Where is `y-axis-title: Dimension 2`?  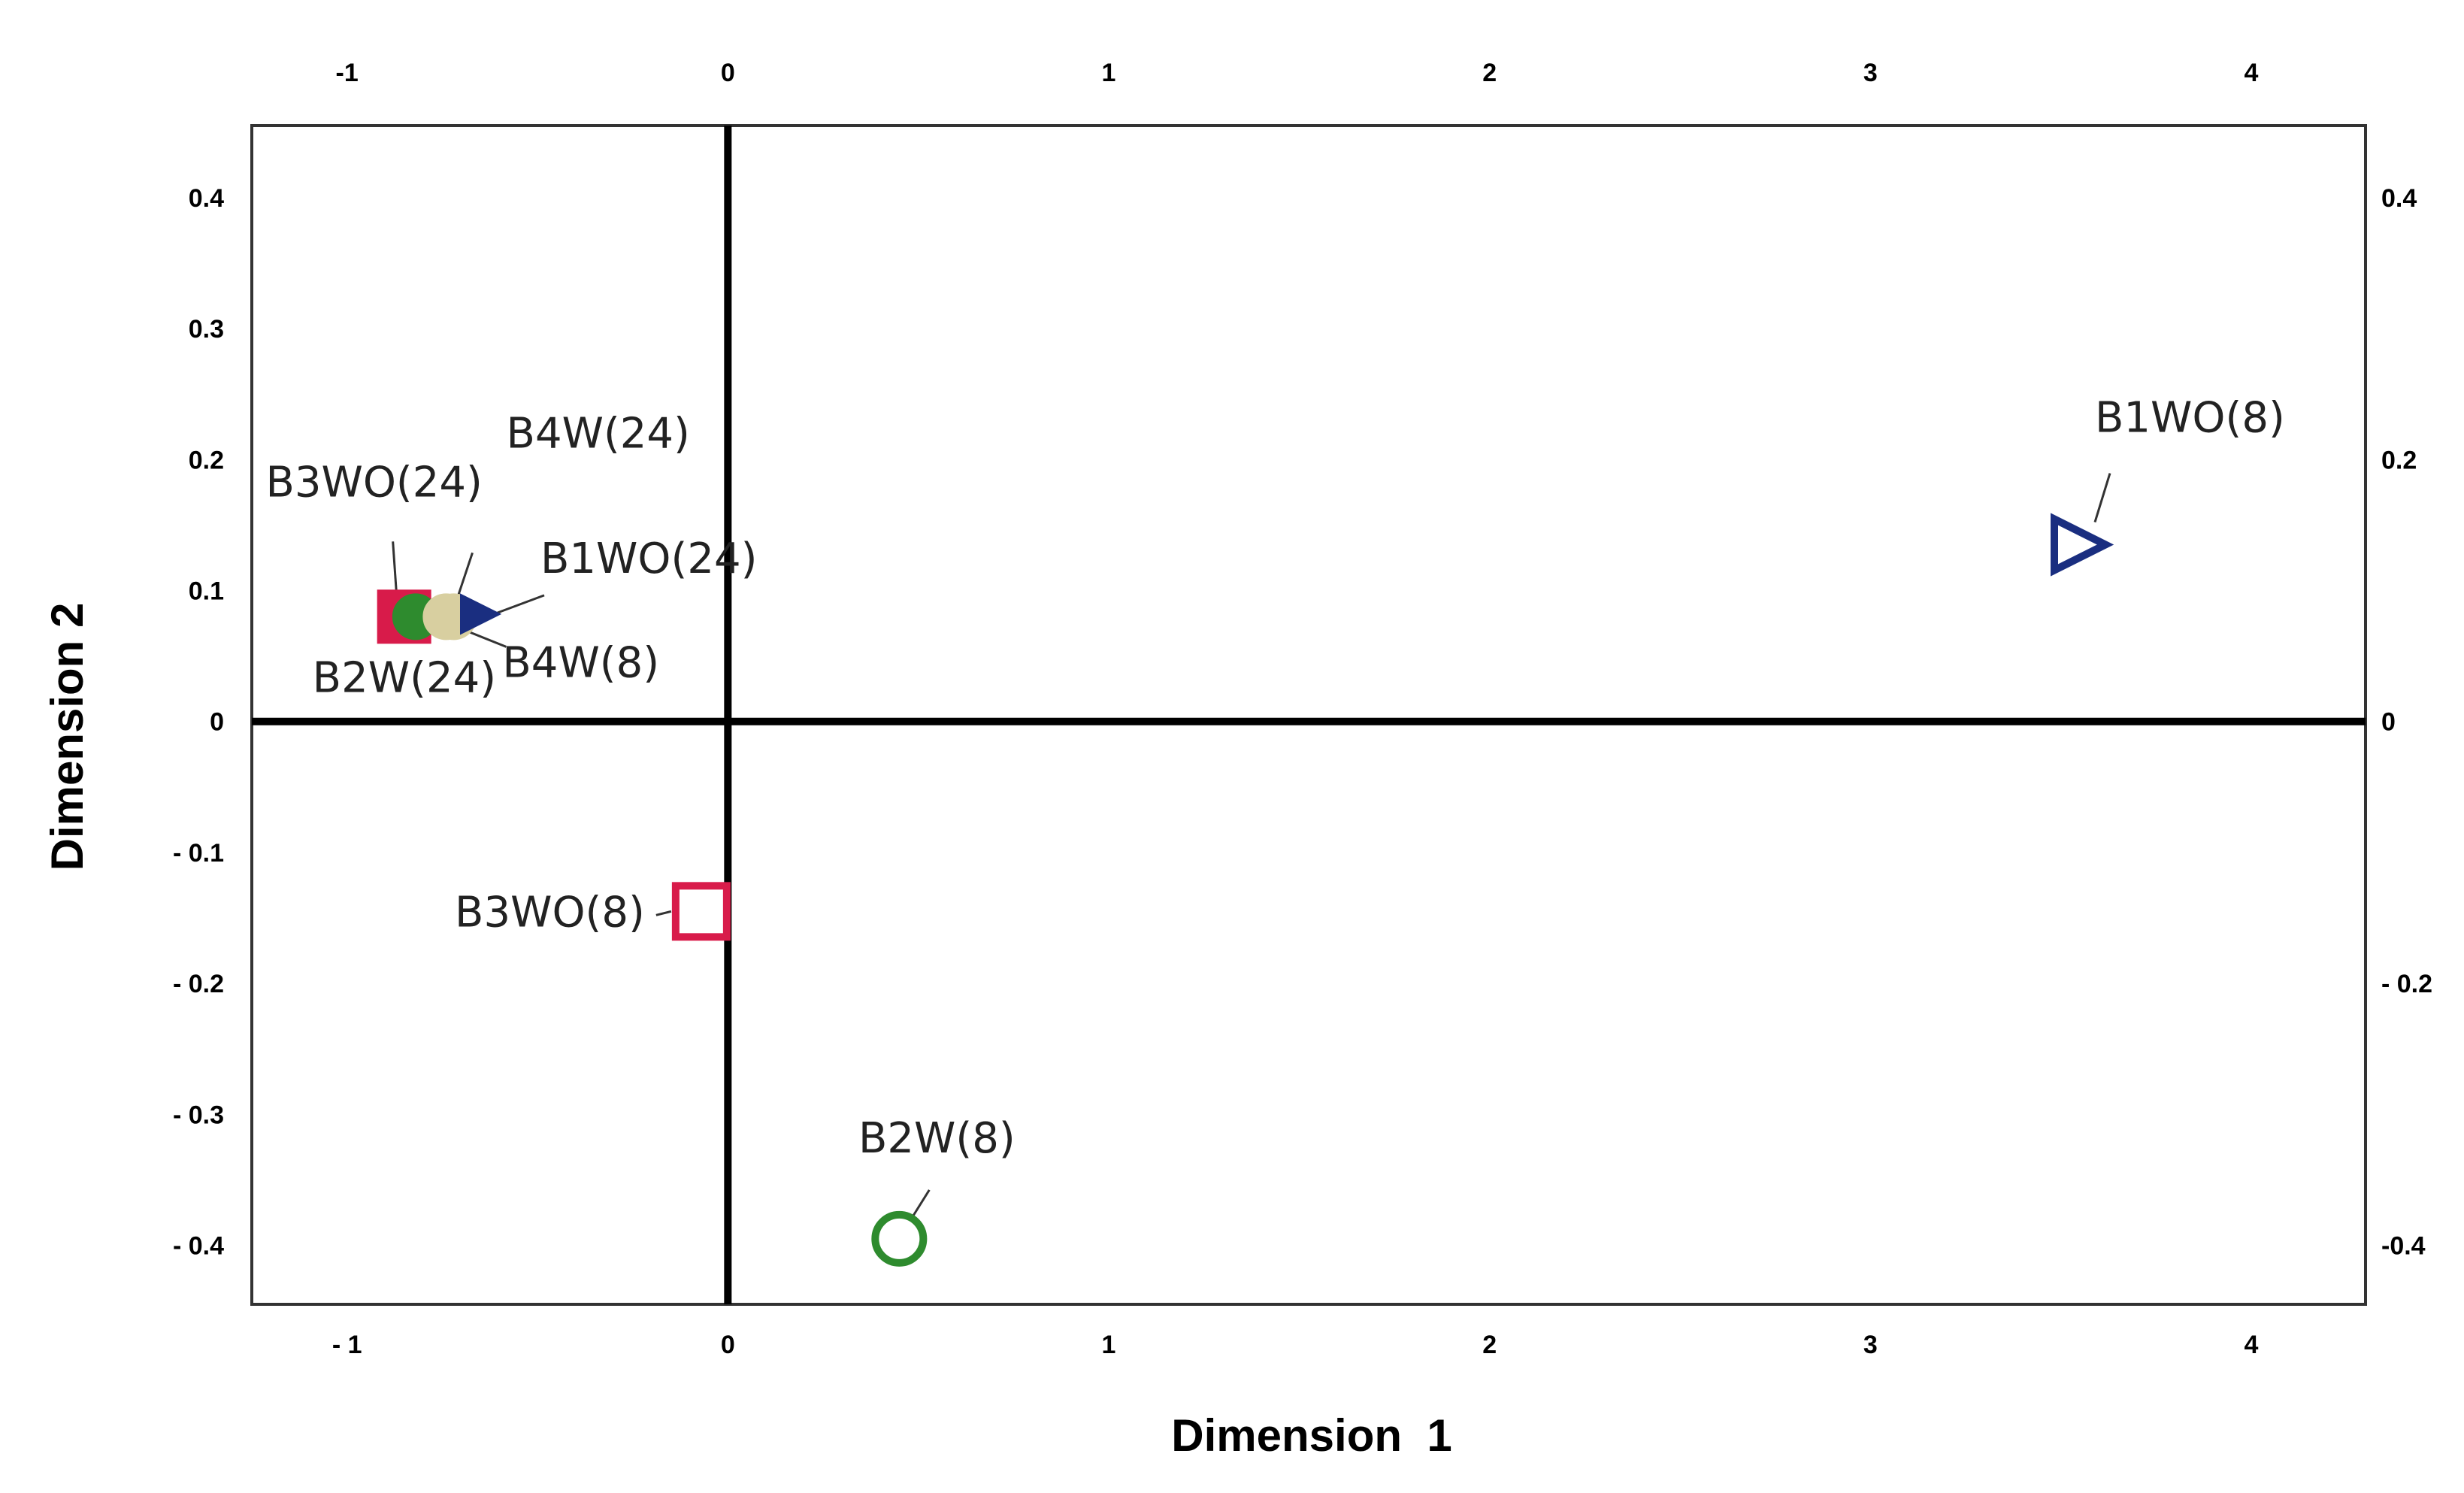 y-axis-title: Dimension 2 is located at coordinates (67, 737).